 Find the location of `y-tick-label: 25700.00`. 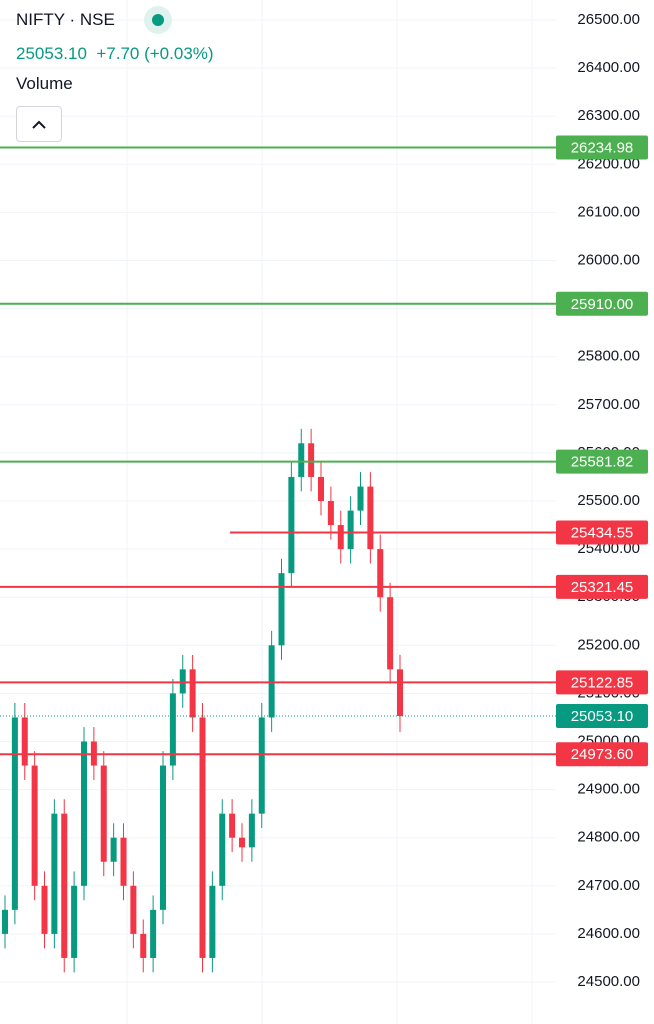

y-tick-label: 25700.00 is located at coordinates (608, 404).